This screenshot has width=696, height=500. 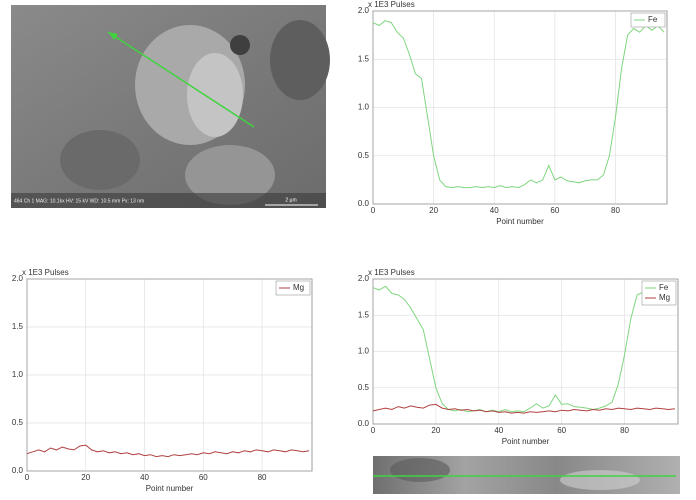 What do you see at coordinates (290, 200) in the screenshot?
I see `scale-bar: 2 µm` at bounding box center [290, 200].